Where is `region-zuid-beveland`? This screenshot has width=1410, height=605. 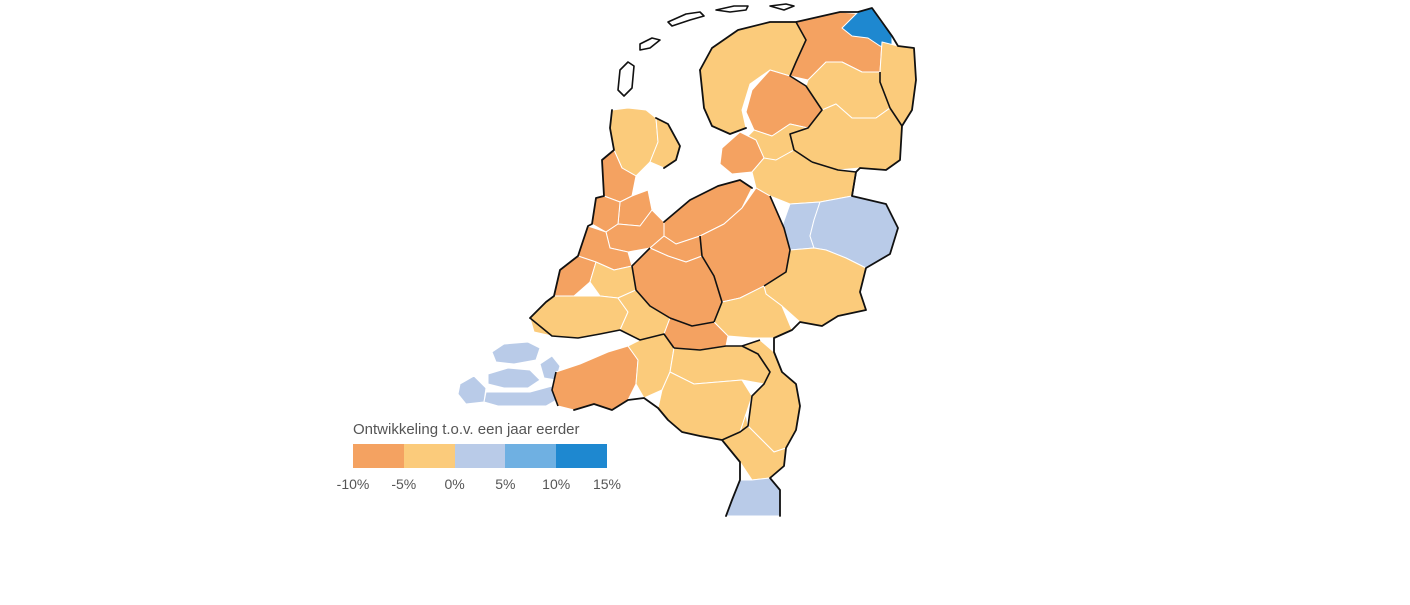
region-zuid-beveland is located at coordinates (522, 396).